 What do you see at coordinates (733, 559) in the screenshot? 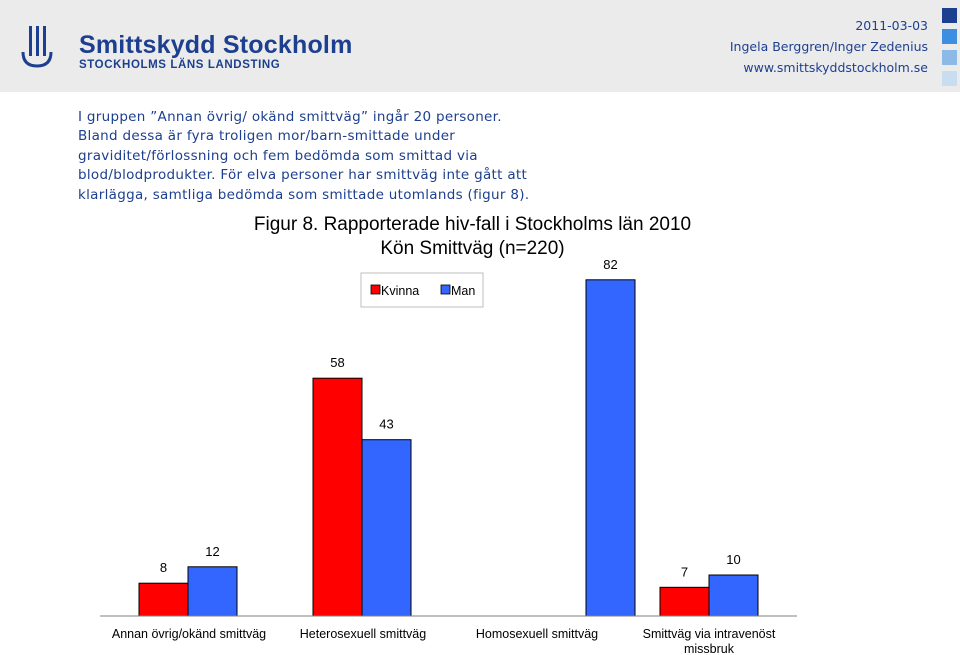
I see `data-label: 10` at bounding box center [733, 559].